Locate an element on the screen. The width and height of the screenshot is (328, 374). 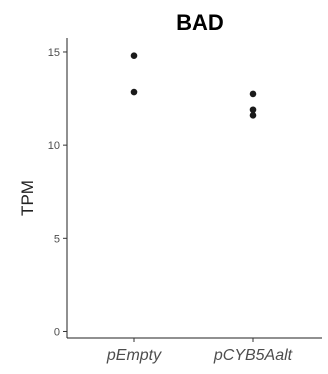
x-tick-label: pCYB5Aalt is located at coordinates (253, 355).